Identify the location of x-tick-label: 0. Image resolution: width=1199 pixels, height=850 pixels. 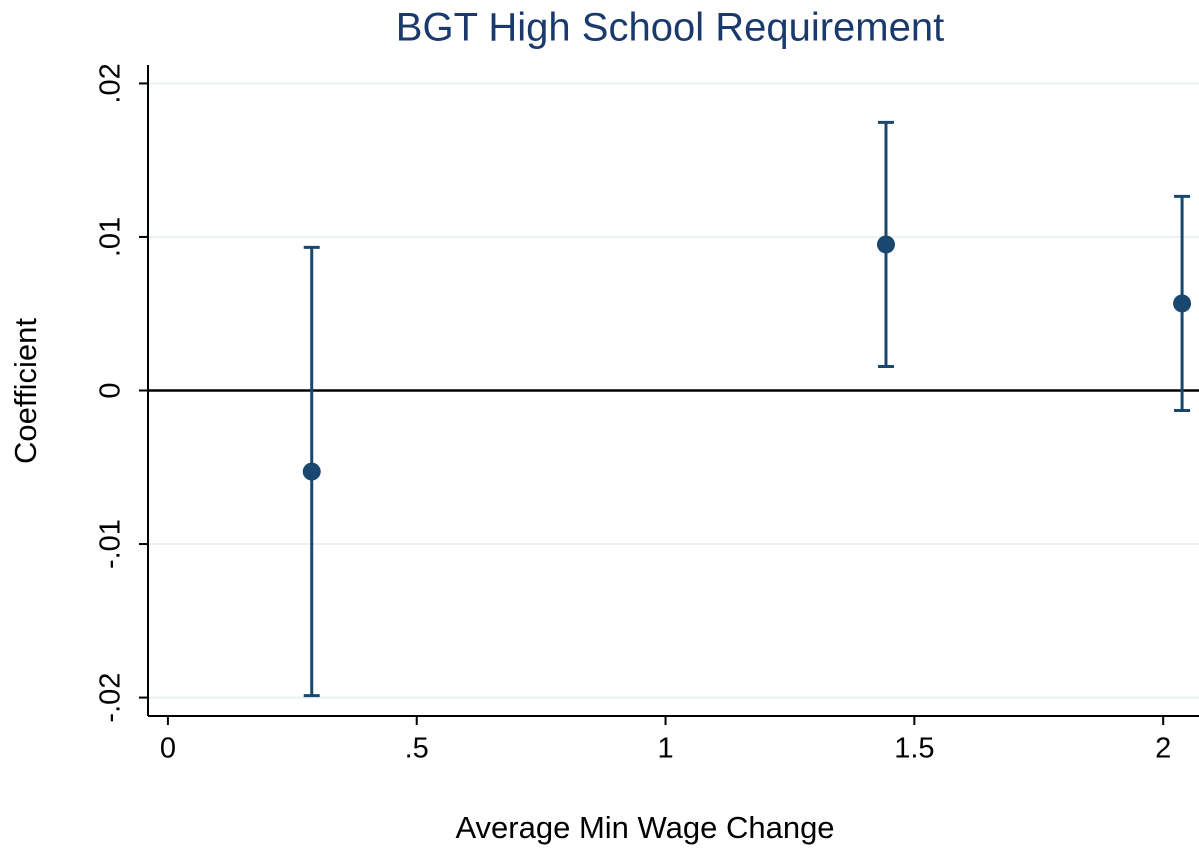
(168, 749).